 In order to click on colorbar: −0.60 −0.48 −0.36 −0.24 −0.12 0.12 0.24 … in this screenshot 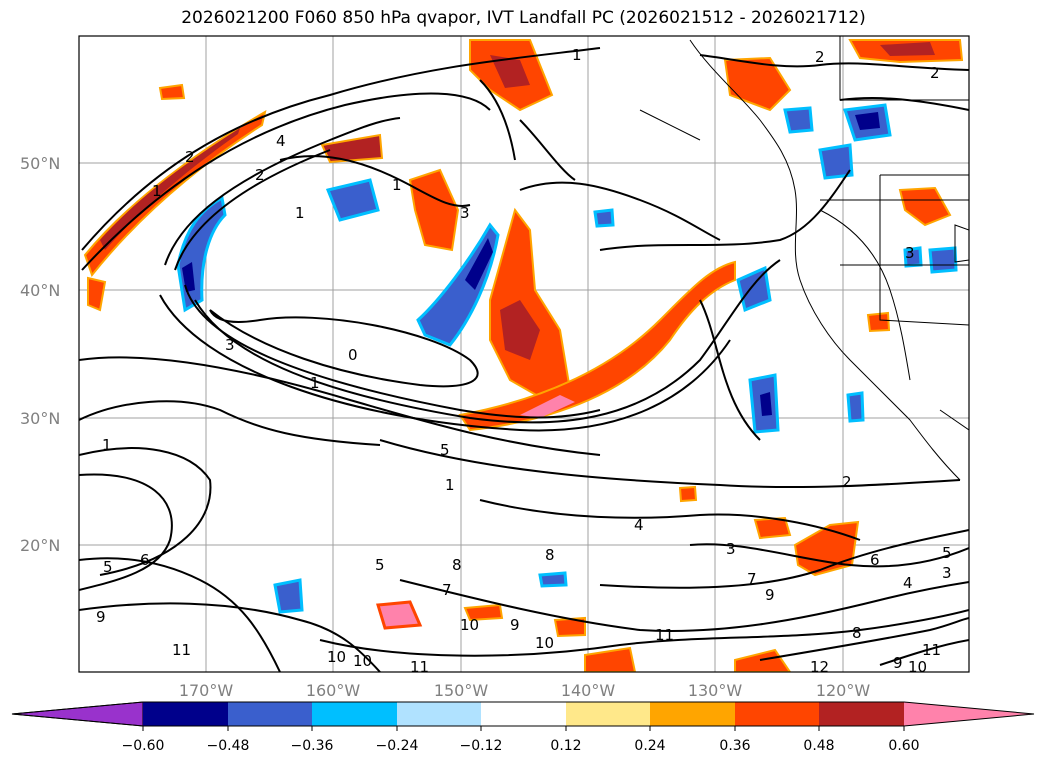, I will do `click(523, 727)`.